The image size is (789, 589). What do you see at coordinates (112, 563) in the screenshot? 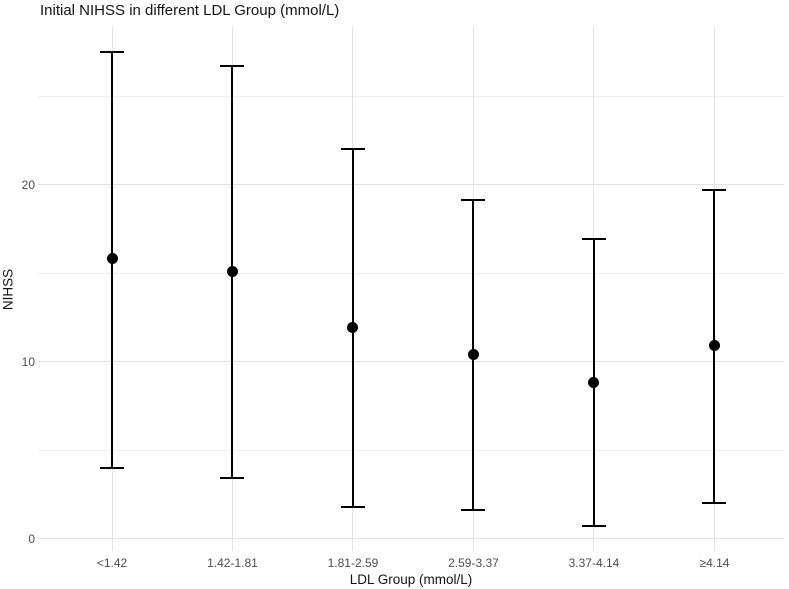
I see `x-tick-label: <1.42` at bounding box center [112, 563].